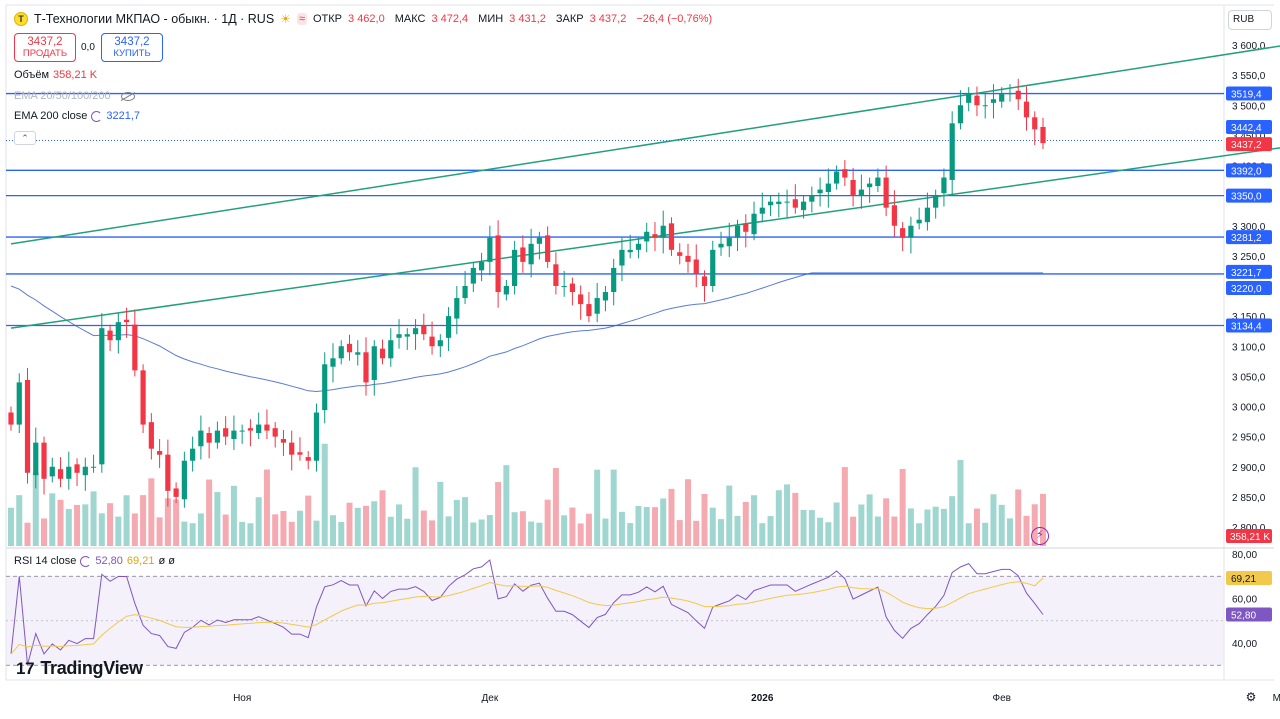  I want to click on collapse-legend-button: ⌃, so click(25, 138).